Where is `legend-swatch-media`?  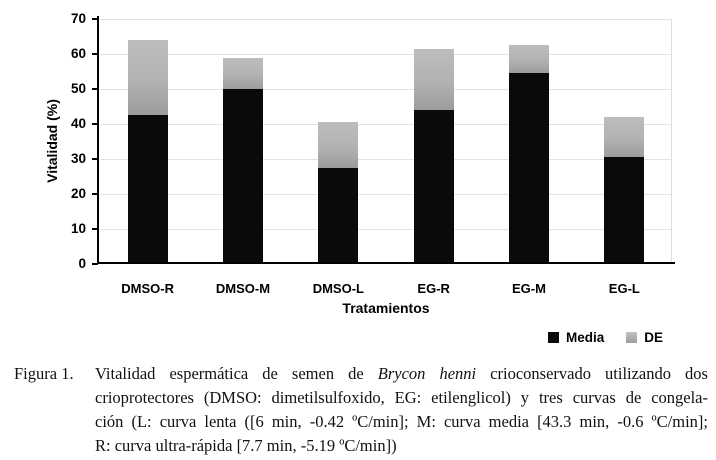 legend-swatch-media is located at coordinates (553, 337).